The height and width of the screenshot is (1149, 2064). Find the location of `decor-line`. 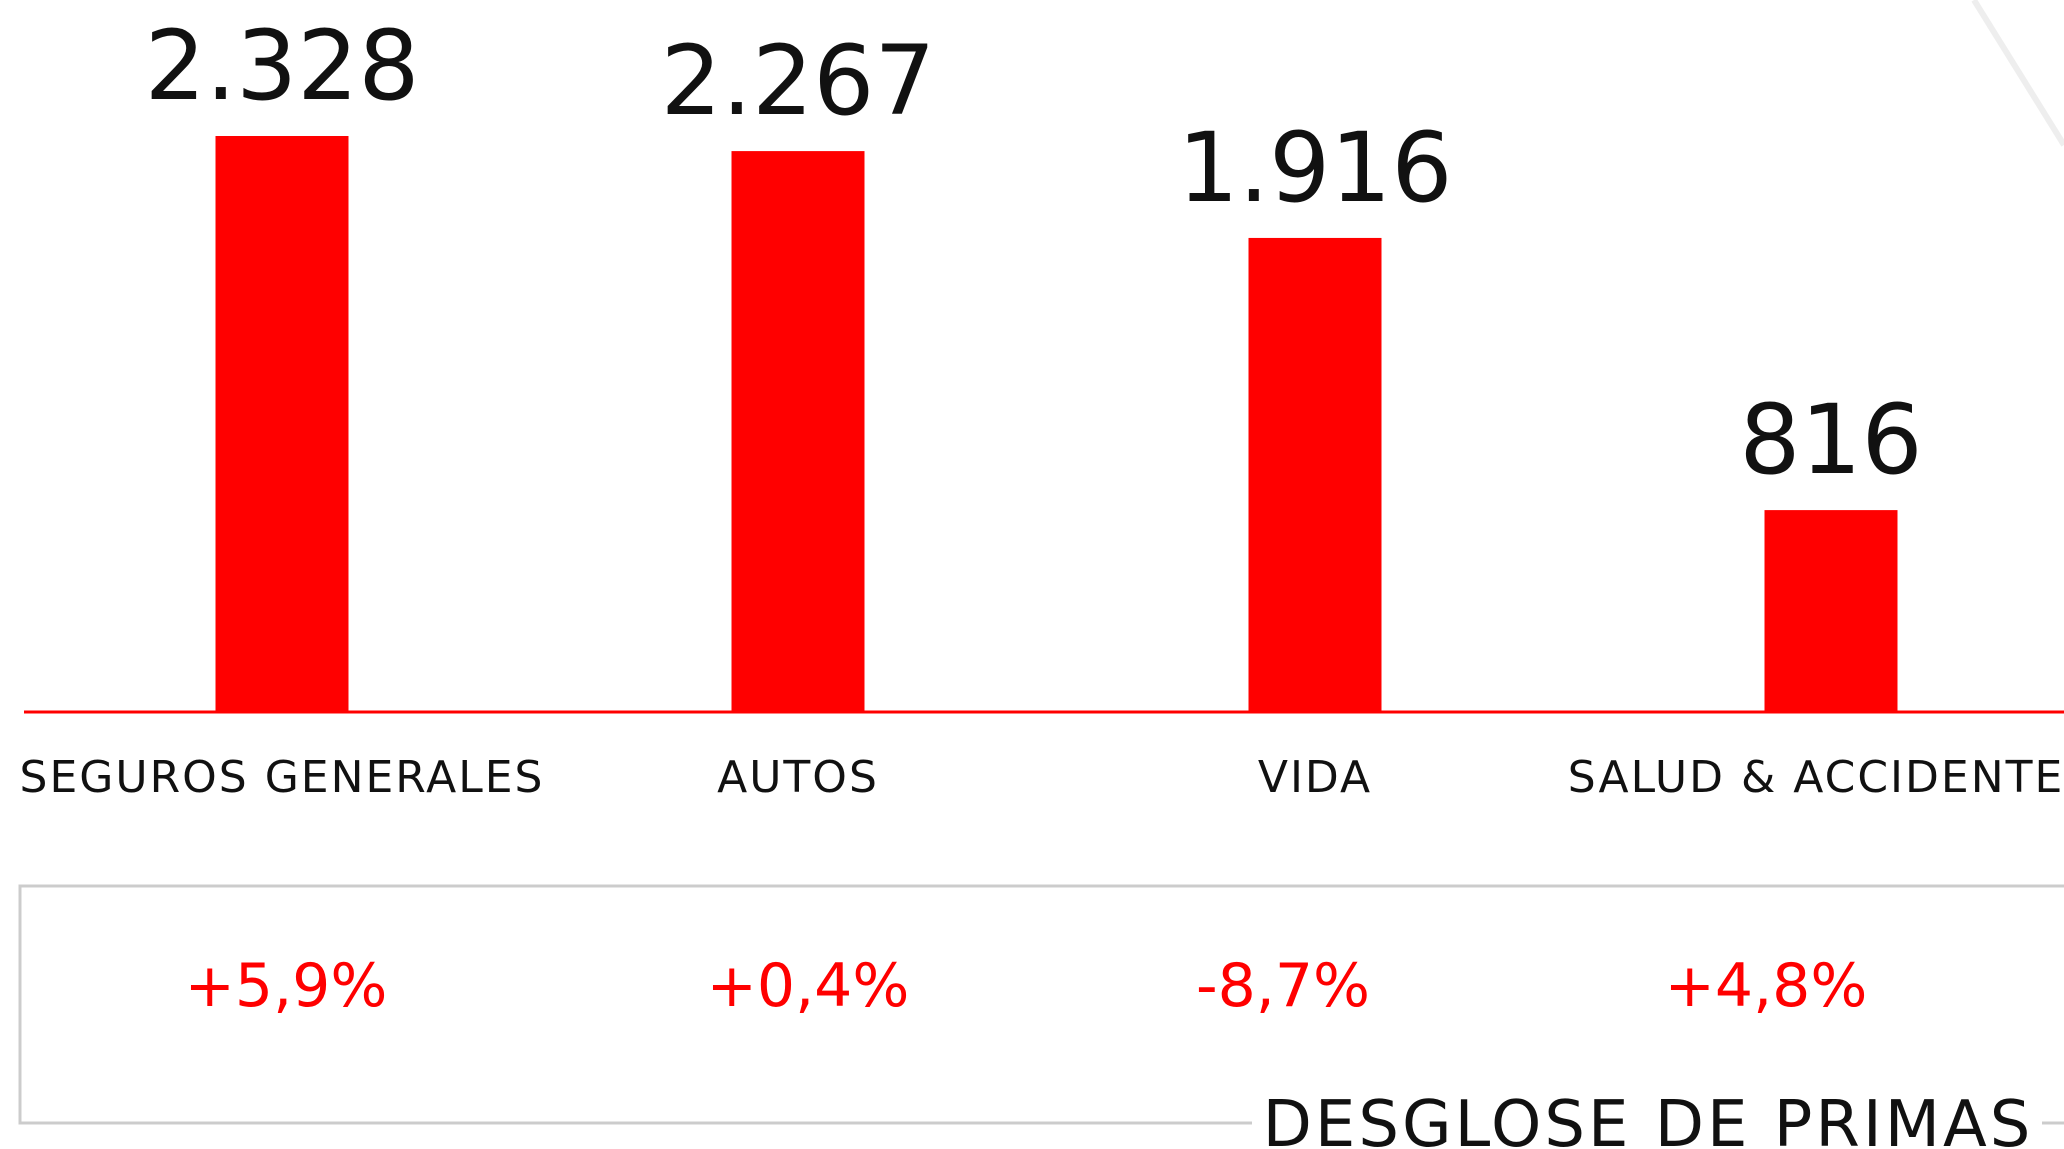

decor-line is located at coordinates (2017, 73).